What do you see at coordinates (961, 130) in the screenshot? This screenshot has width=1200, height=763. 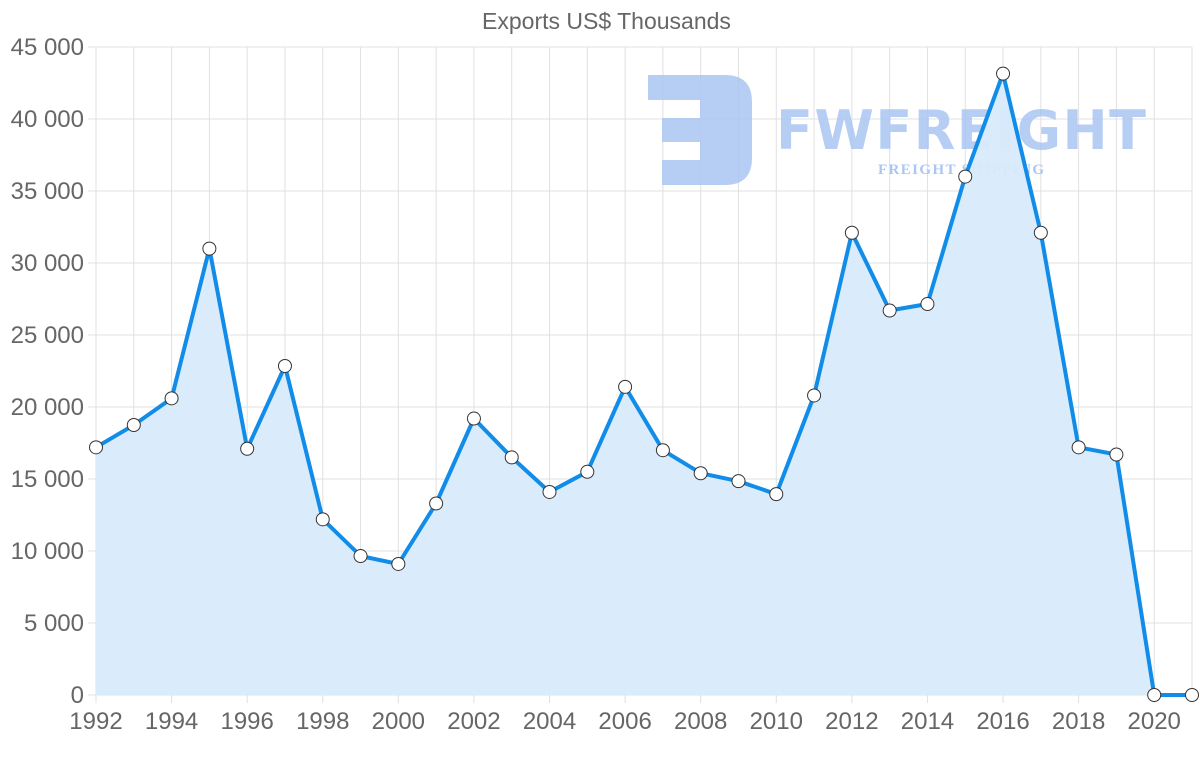 I see `watermark-brand: FWFREIGHT` at bounding box center [961, 130].